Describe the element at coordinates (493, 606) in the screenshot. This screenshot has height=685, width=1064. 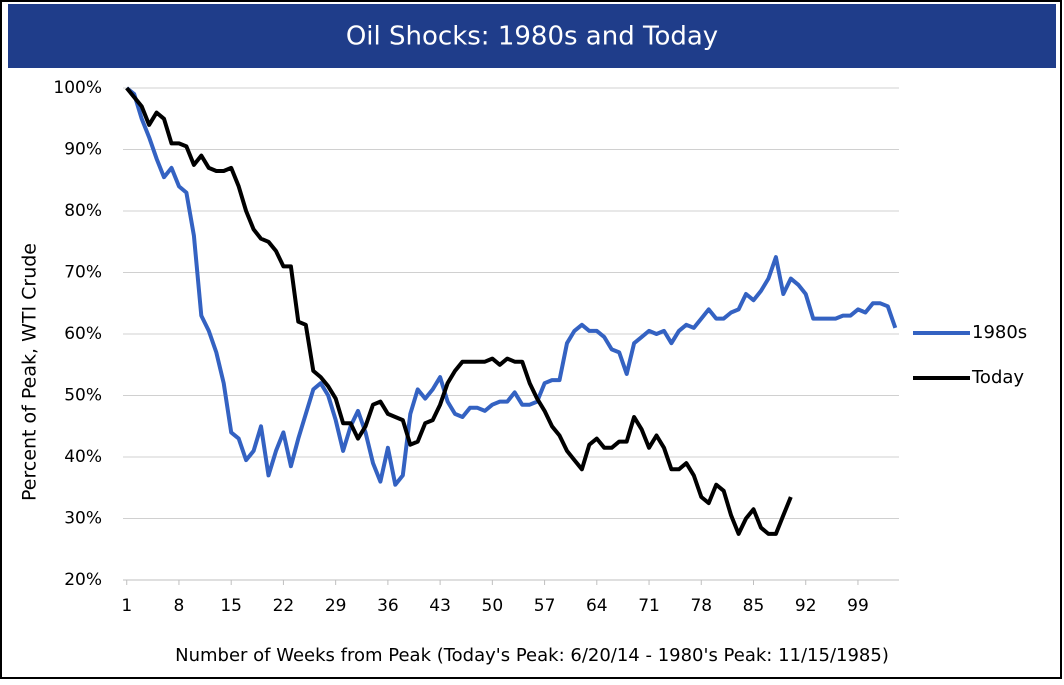
I see `x-tick-label: 50` at that location.